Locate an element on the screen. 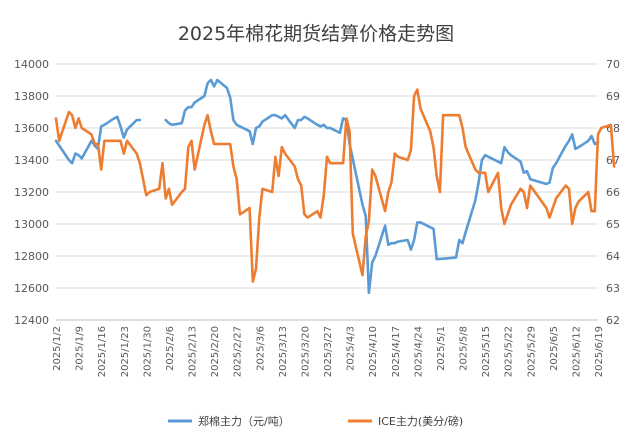 The height and width of the screenshot is (441, 633). x-tick-label: 2025/6/12 is located at coordinates (576, 351).